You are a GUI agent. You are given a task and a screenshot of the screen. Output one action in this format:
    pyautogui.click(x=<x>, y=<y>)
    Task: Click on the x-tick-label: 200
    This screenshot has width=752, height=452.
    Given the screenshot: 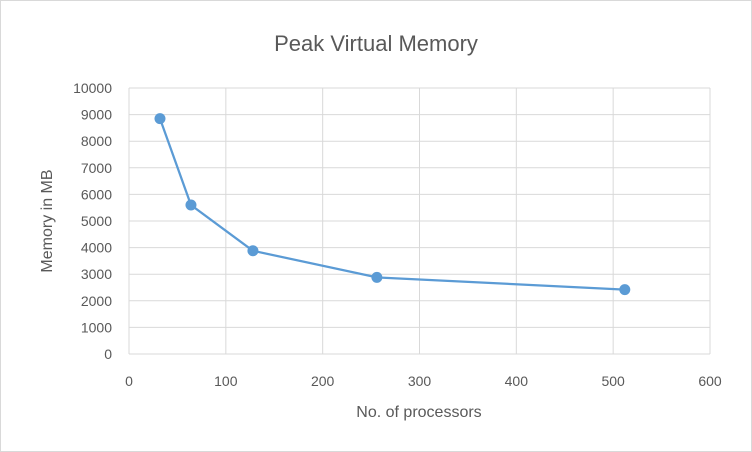 What is the action you would take?
    pyautogui.click(x=323, y=381)
    